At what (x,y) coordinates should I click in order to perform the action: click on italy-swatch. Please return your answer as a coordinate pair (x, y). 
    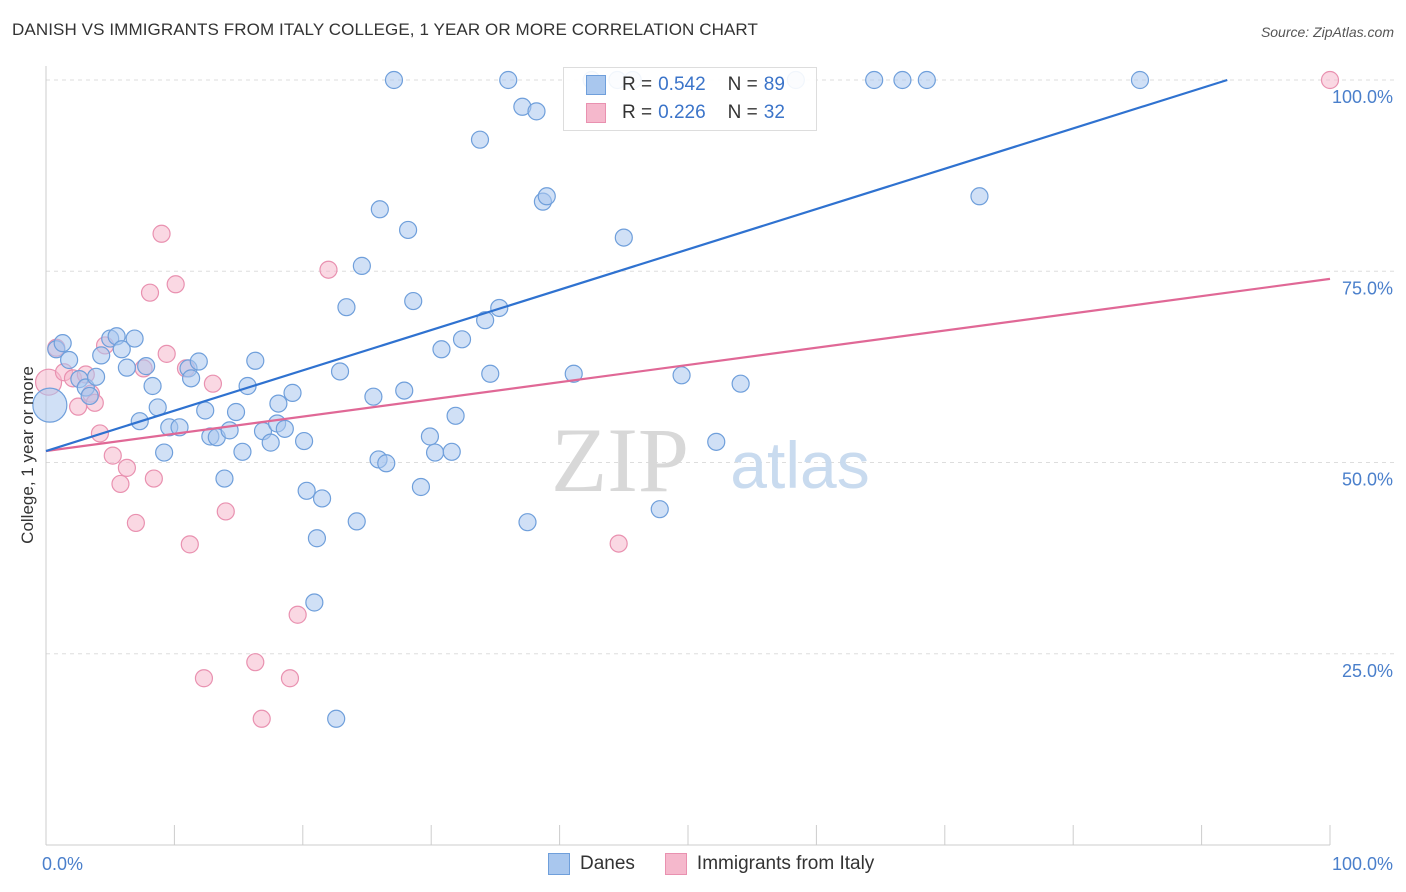
    Looking at the image, I should click on (596, 113).